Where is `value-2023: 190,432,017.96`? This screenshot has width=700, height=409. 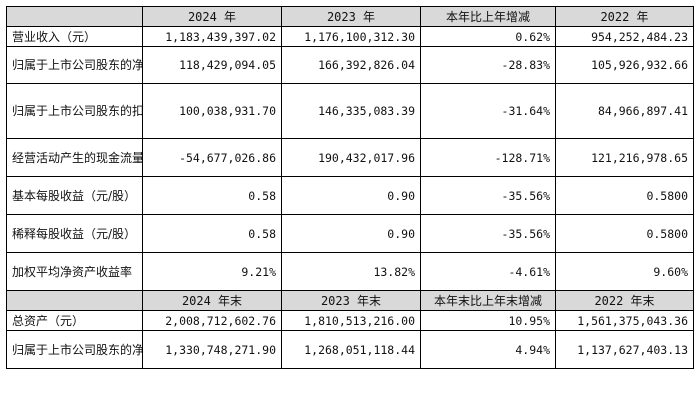
value-2023: 190,432,017.96 is located at coordinates (351, 157).